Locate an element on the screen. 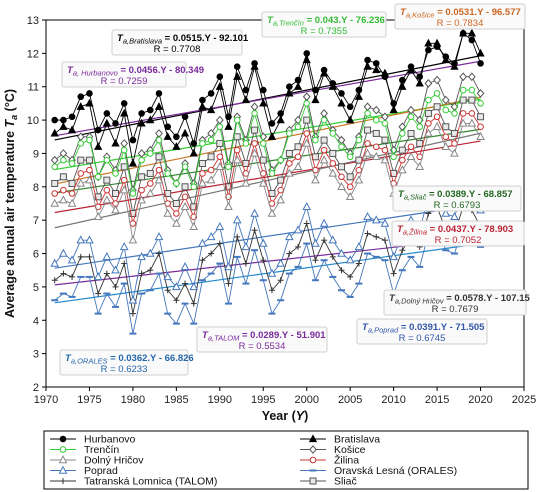 This screenshot has height=492, width=550. point-hurbanovo-2011 is located at coordinates (402, 80).